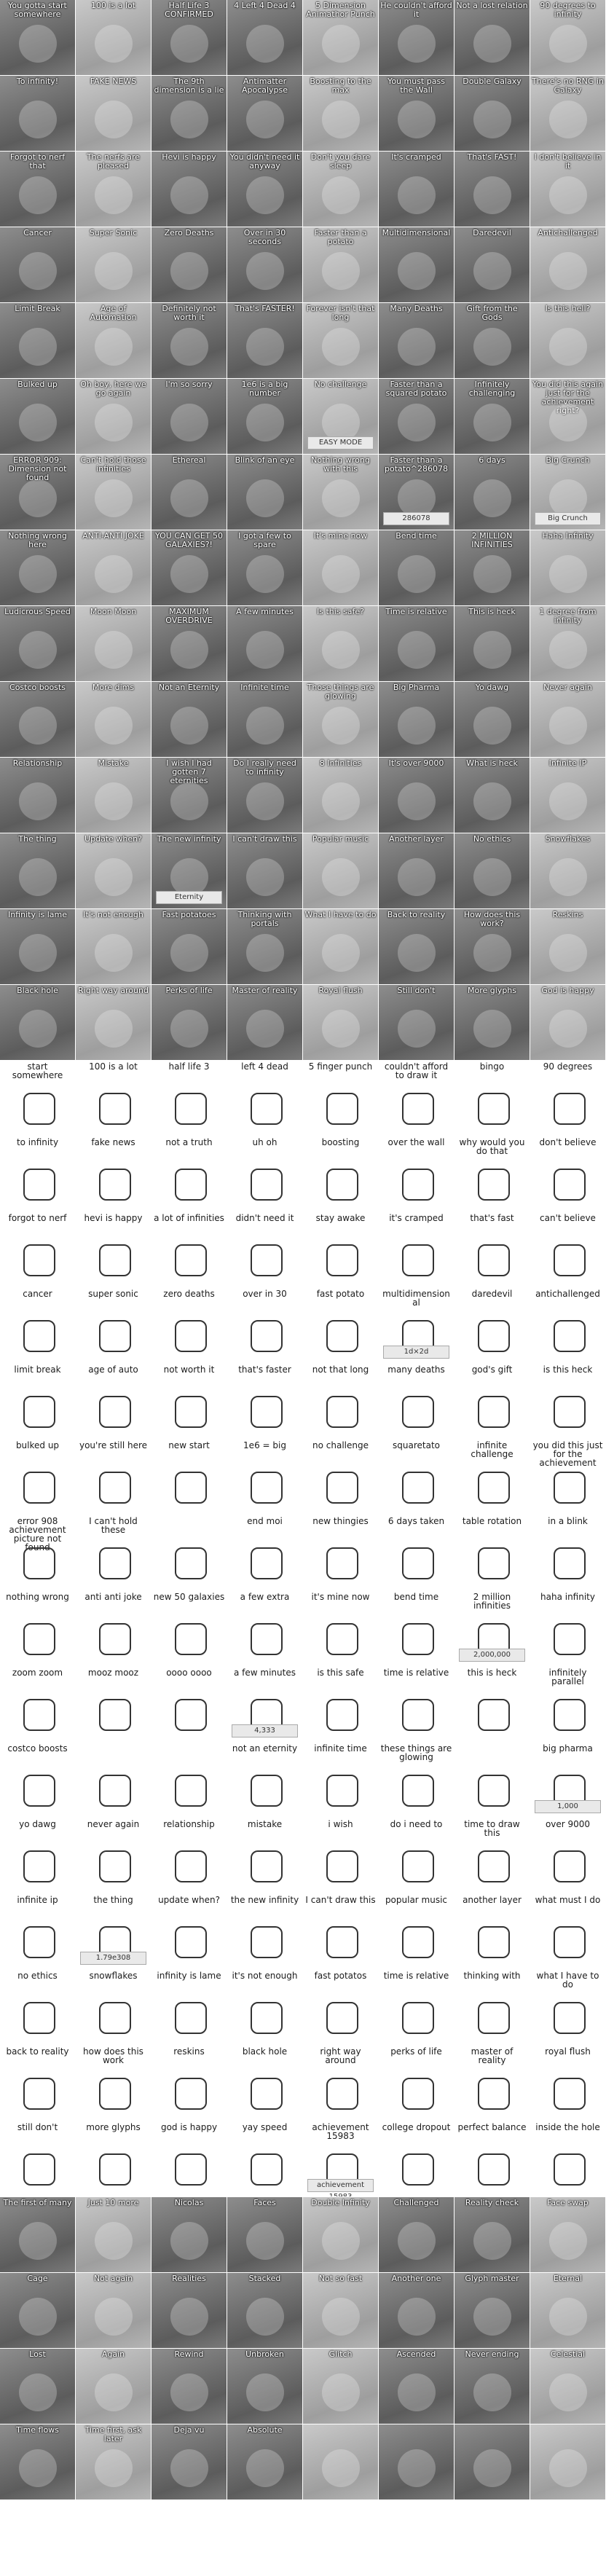  I want to click on achievement-tile: This is heck, so click(492, 644).